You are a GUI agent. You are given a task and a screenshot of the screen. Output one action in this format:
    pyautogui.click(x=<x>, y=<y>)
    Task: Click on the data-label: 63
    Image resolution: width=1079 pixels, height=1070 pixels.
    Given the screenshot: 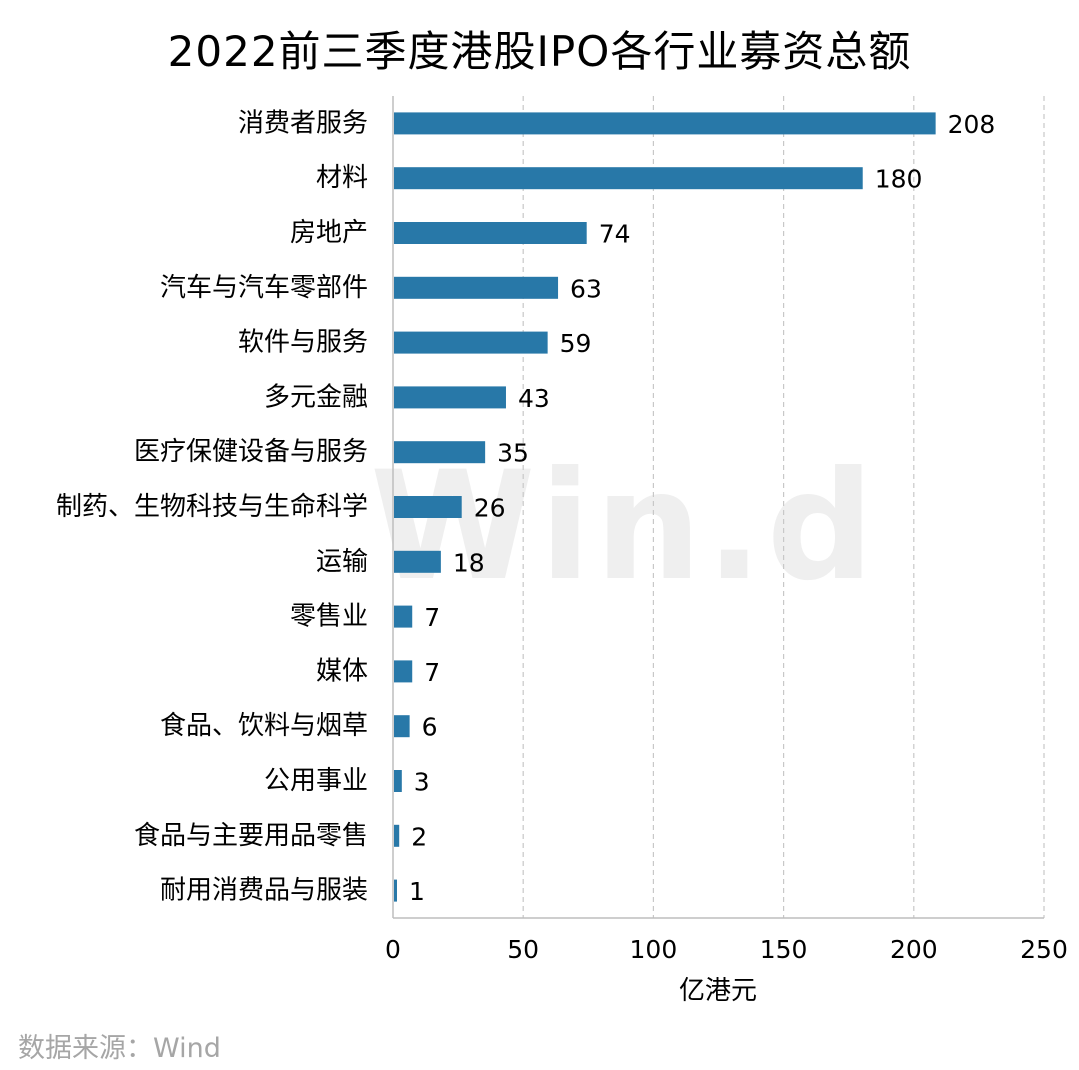 What is the action you would take?
    pyautogui.click(x=586, y=288)
    